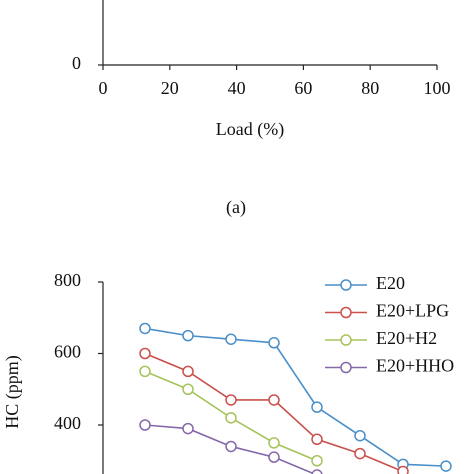  I want to click on legend-label: E20, so click(390, 283).